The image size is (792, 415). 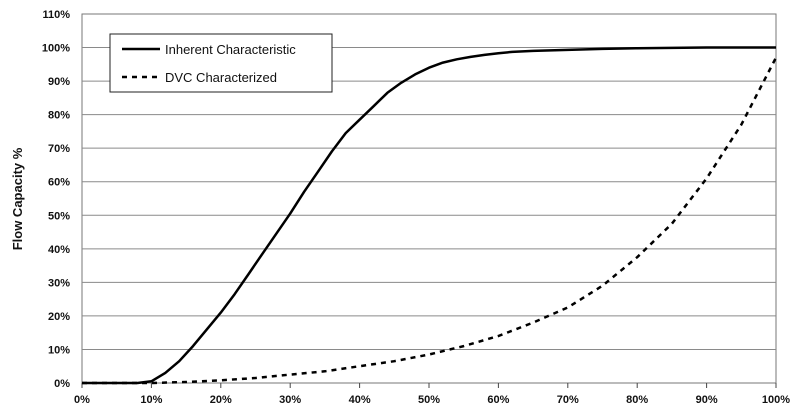 What do you see at coordinates (776, 400) in the screenshot?
I see `x-tick-label: 100%` at bounding box center [776, 400].